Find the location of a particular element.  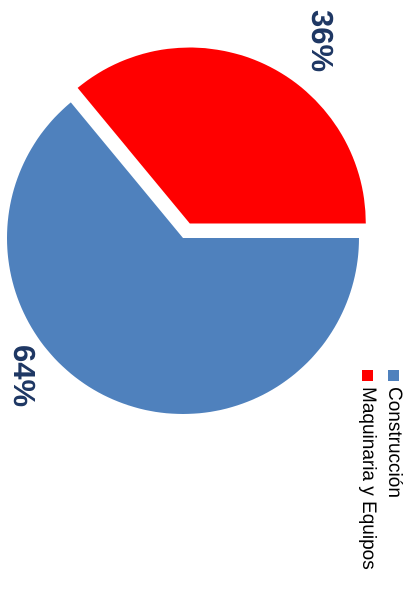

data-label-construccion: 64% is located at coordinates (24, 376).